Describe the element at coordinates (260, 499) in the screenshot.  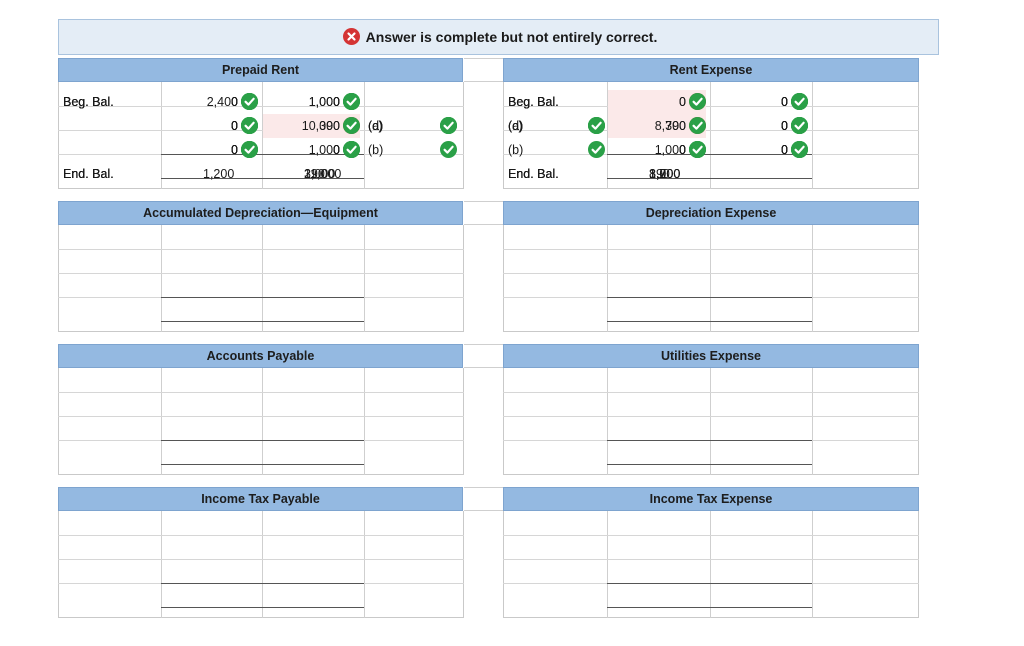
I see `t-account-title: Income Tax Payable` at that location.